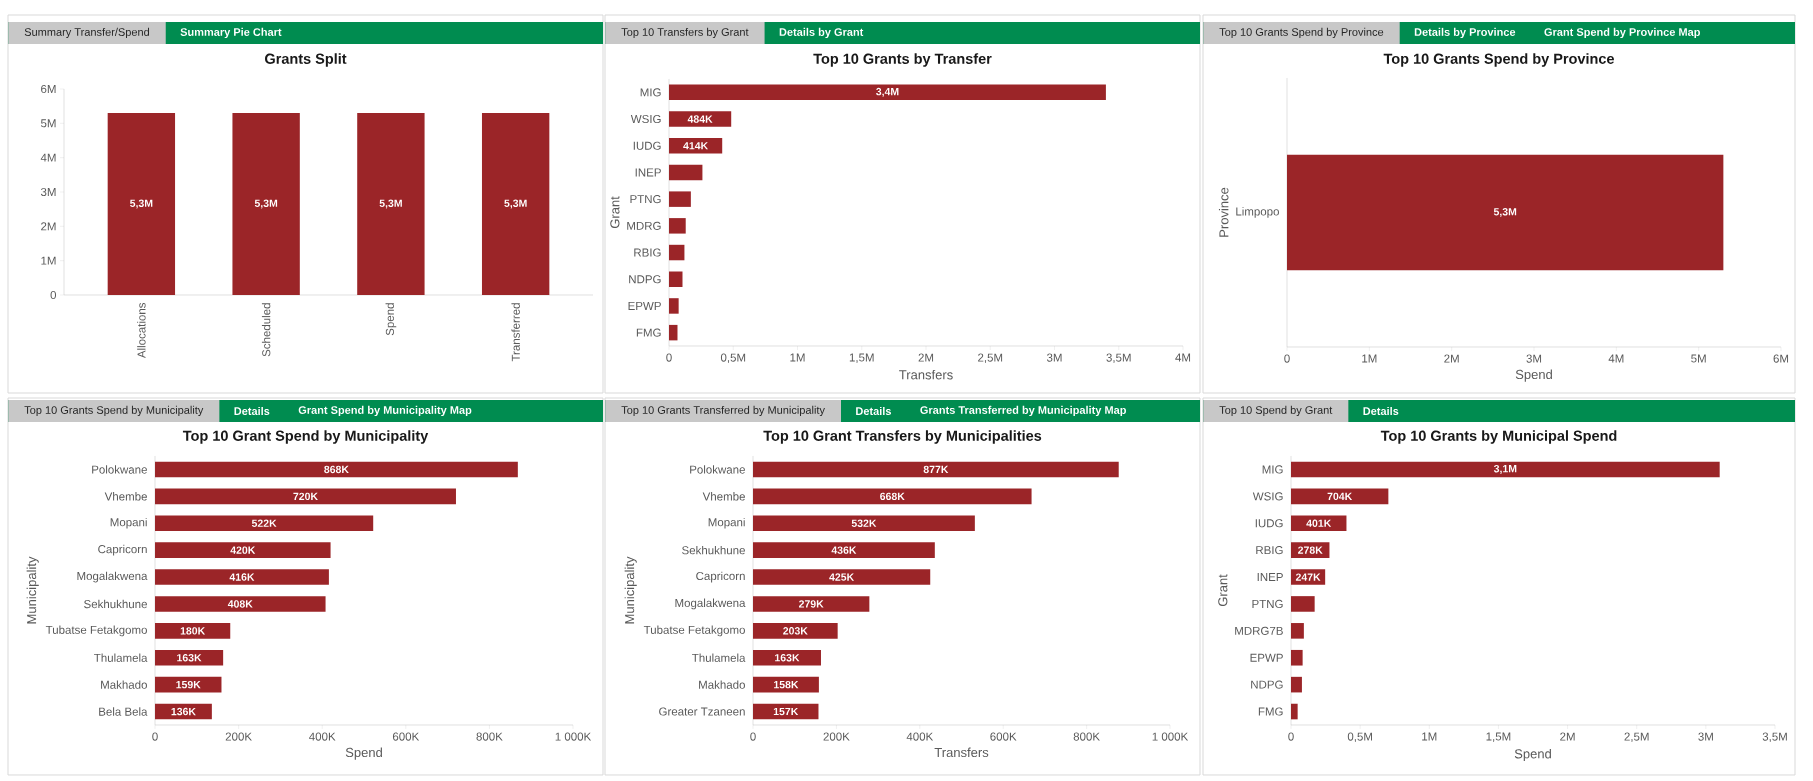  What do you see at coordinates (902, 437) in the screenshot?
I see `chart-title: Top 10 Grant Transfers by Municipalities` at bounding box center [902, 437].